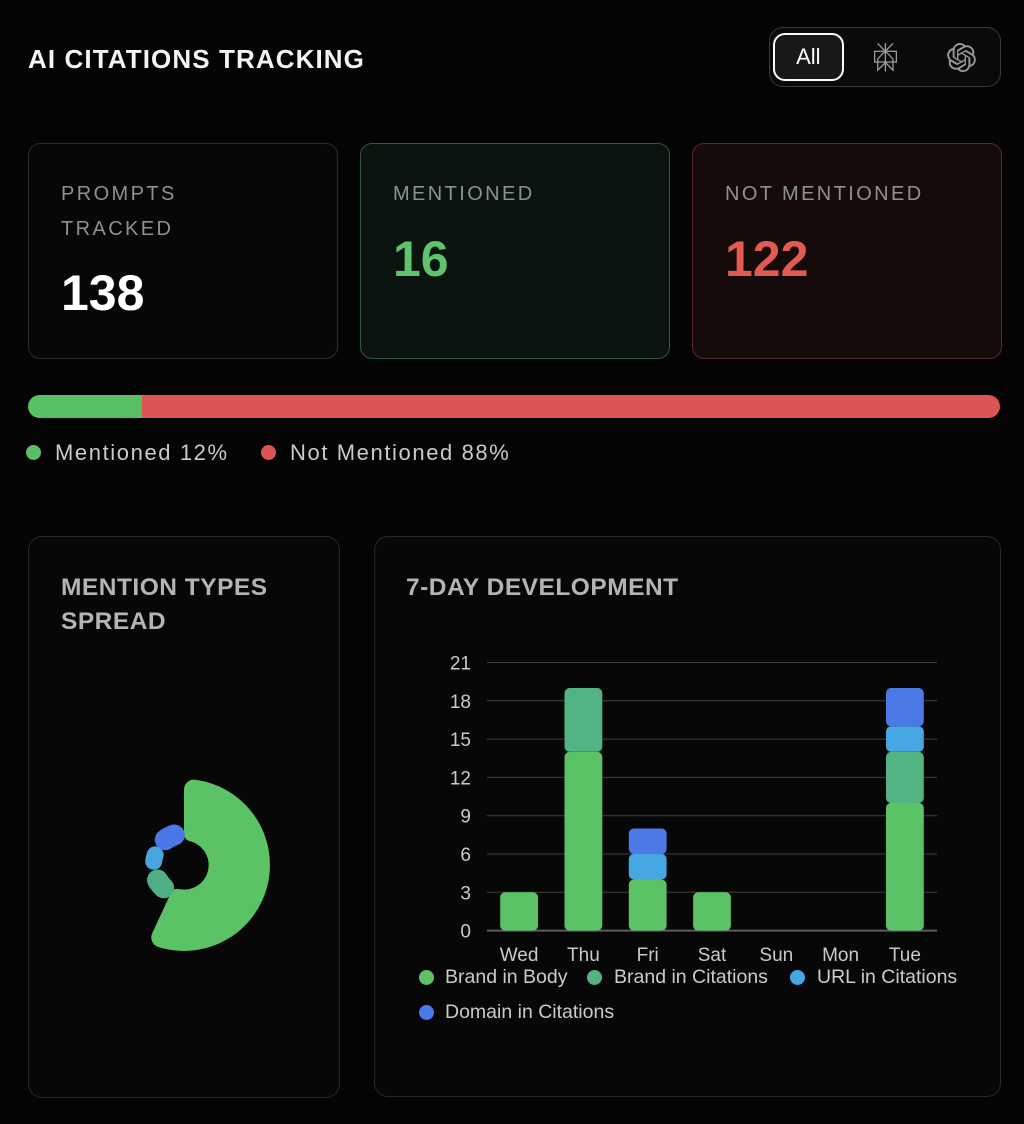 The width and height of the screenshot is (1024, 1124). What do you see at coordinates (840, 955) in the screenshot?
I see `svg-text: Mon` at bounding box center [840, 955].